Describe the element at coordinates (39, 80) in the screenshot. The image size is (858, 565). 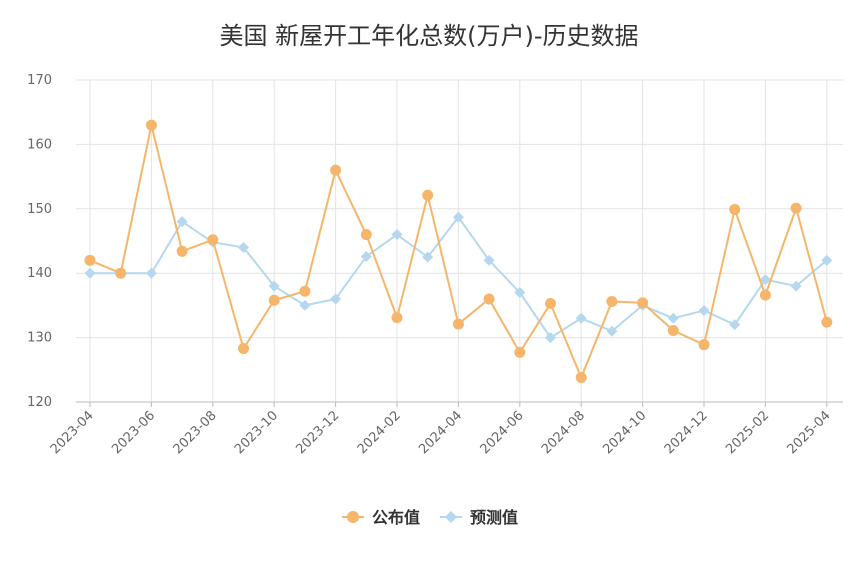
I see `y-tick-label: 170` at that location.